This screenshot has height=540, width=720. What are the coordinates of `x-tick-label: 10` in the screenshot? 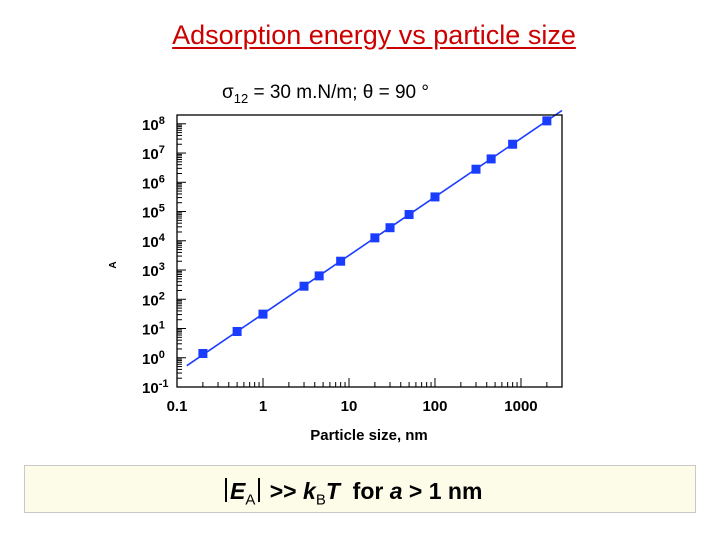 It's located at (349, 406).